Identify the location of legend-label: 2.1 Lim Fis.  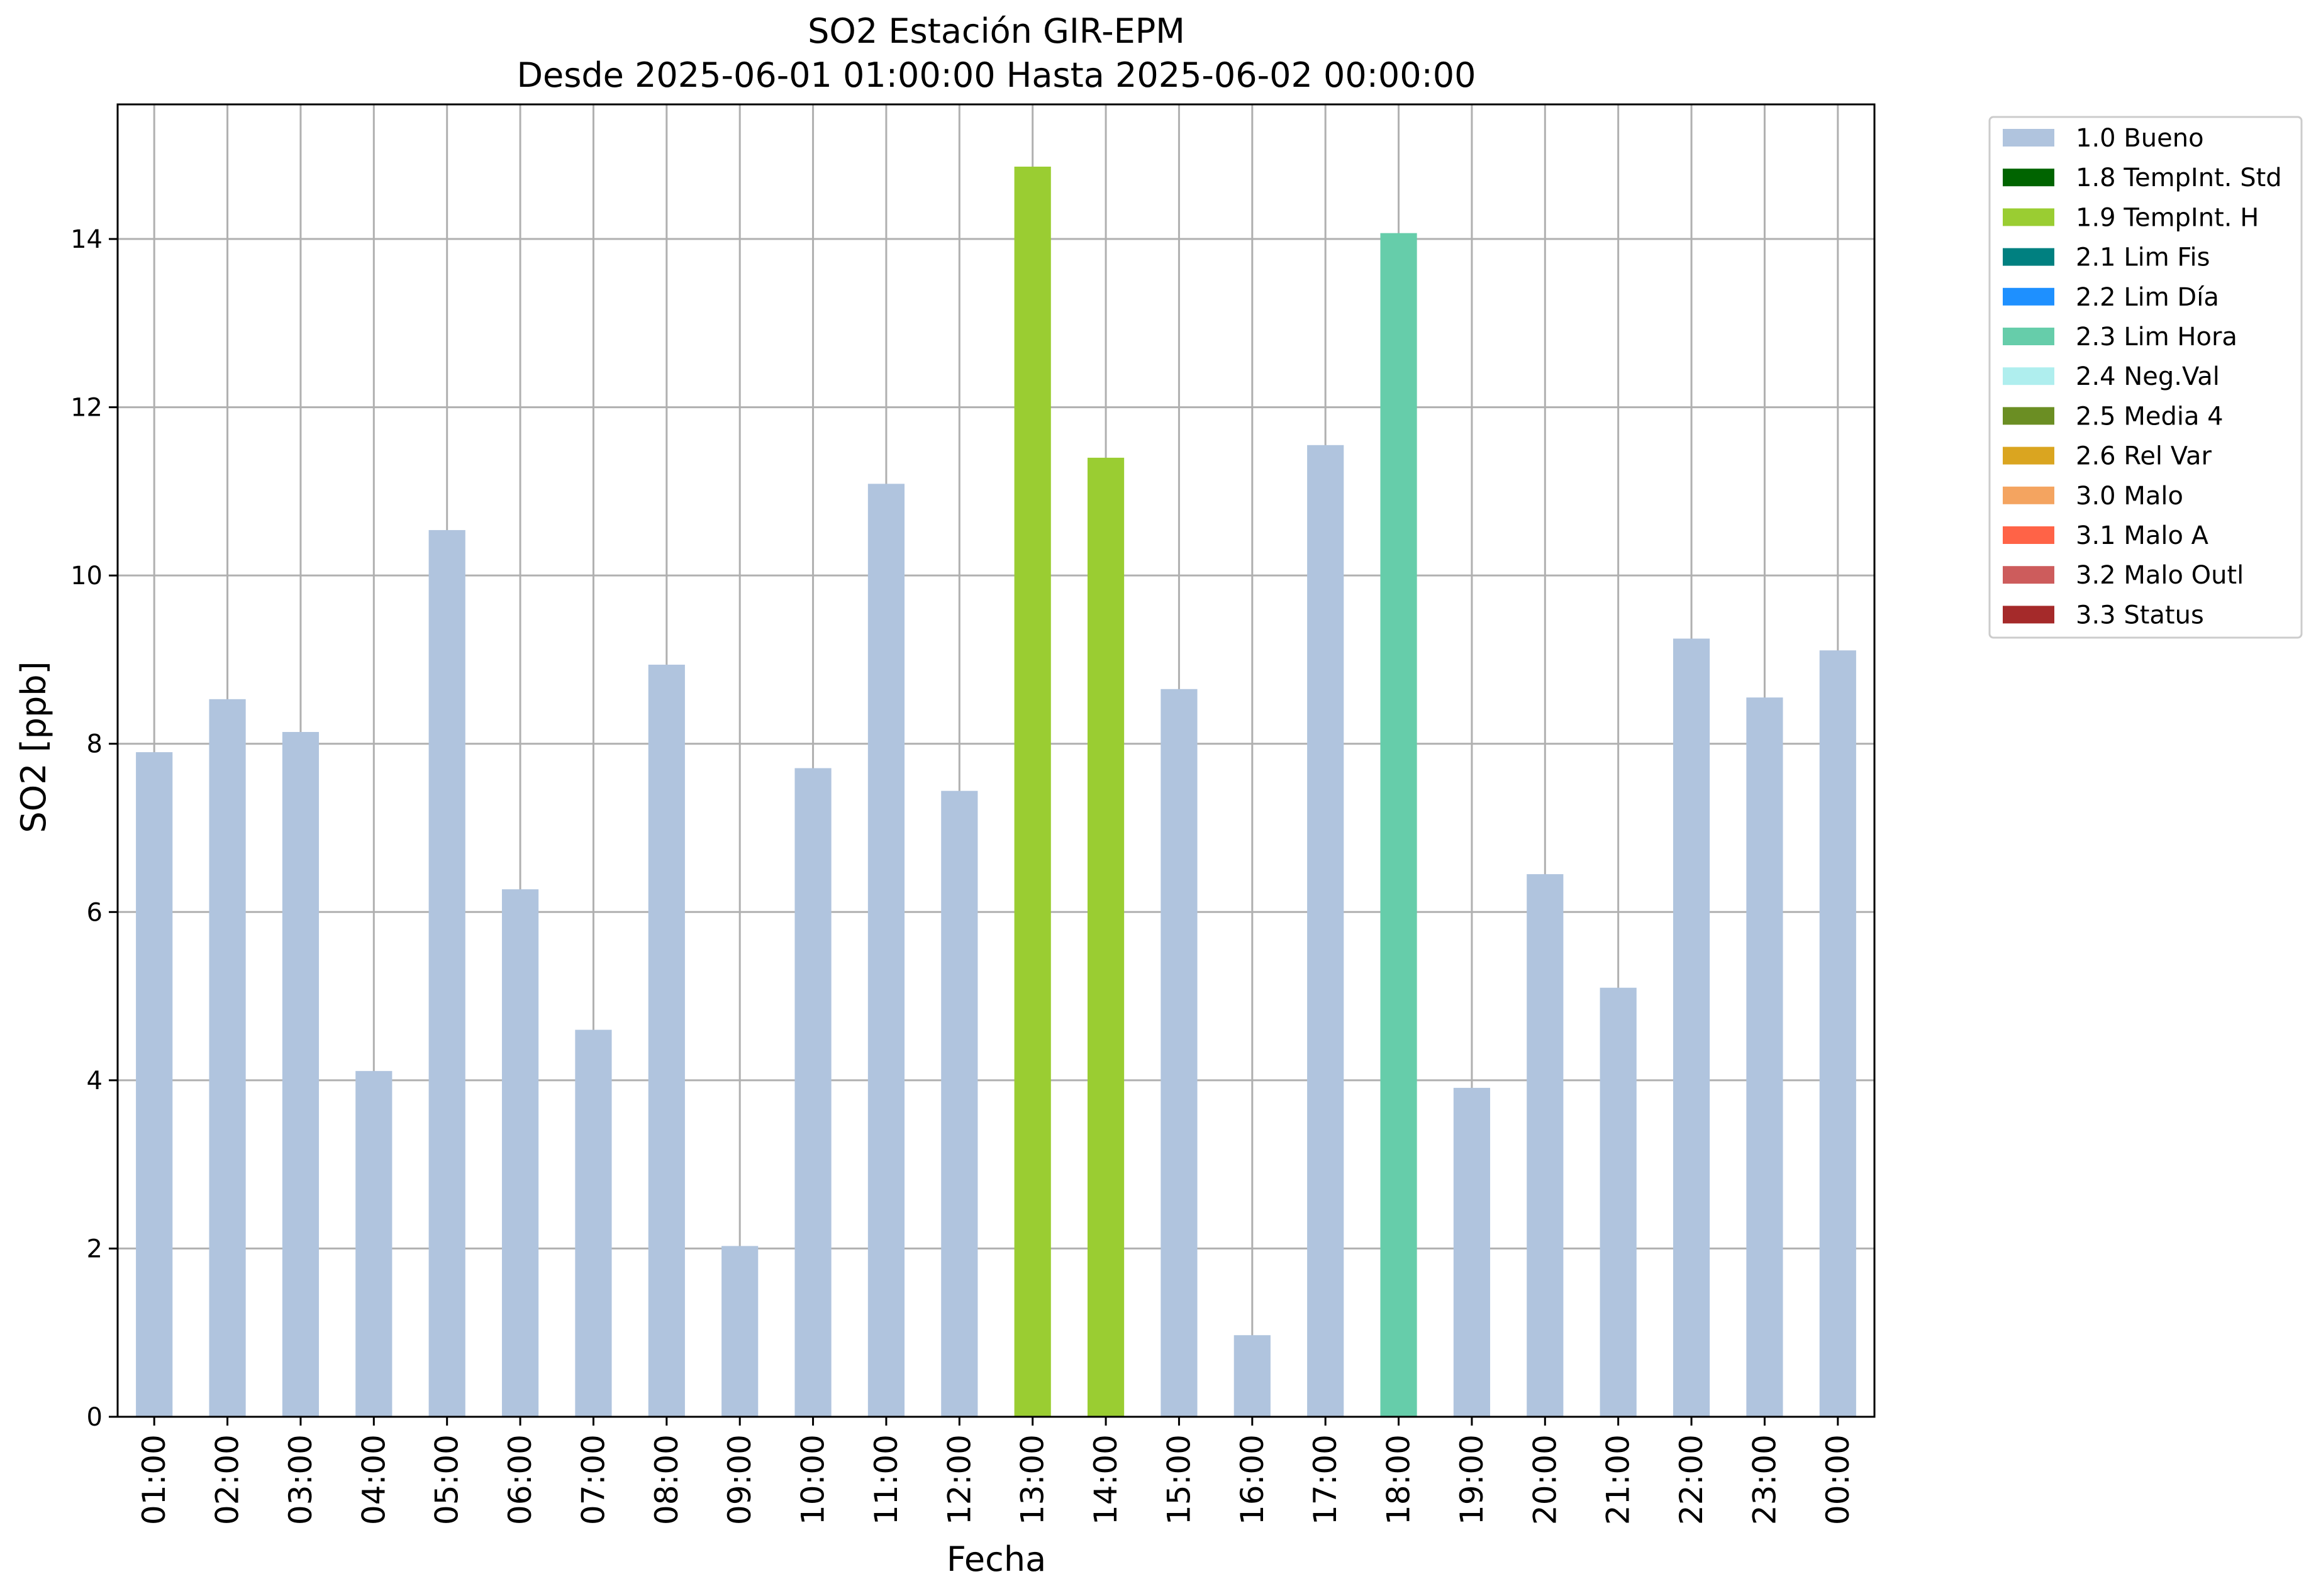
(2143, 257).